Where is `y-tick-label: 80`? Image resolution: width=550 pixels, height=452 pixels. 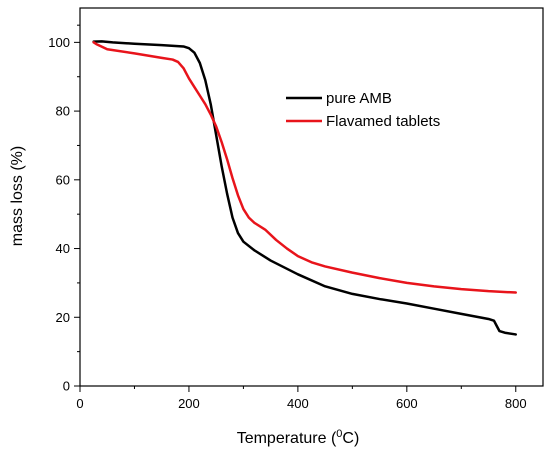 y-tick-label: 80 is located at coordinates (63, 111).